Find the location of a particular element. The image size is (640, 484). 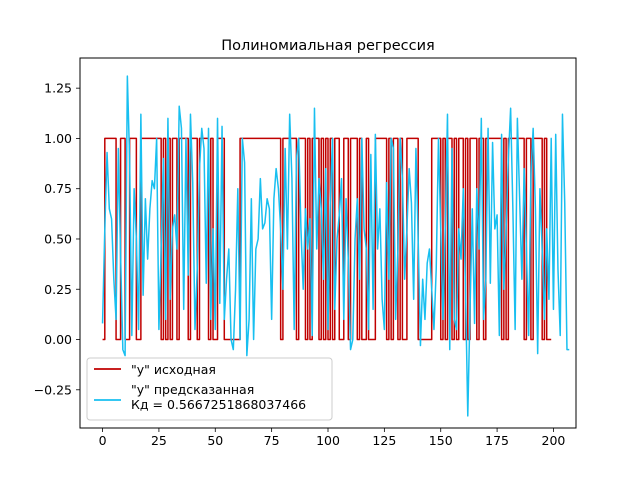

x-tick-label: 0 is located at coordinates (103, 440).